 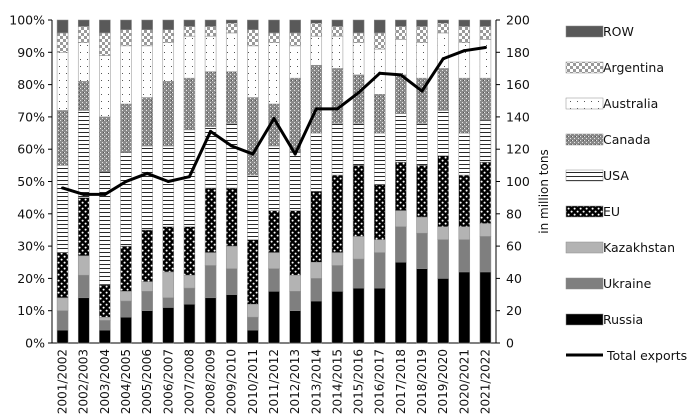 What do you see at coordinates (618, 31) in the screenshot?
I see `legend-label-row: ROW` at bounding box center [618, 31].